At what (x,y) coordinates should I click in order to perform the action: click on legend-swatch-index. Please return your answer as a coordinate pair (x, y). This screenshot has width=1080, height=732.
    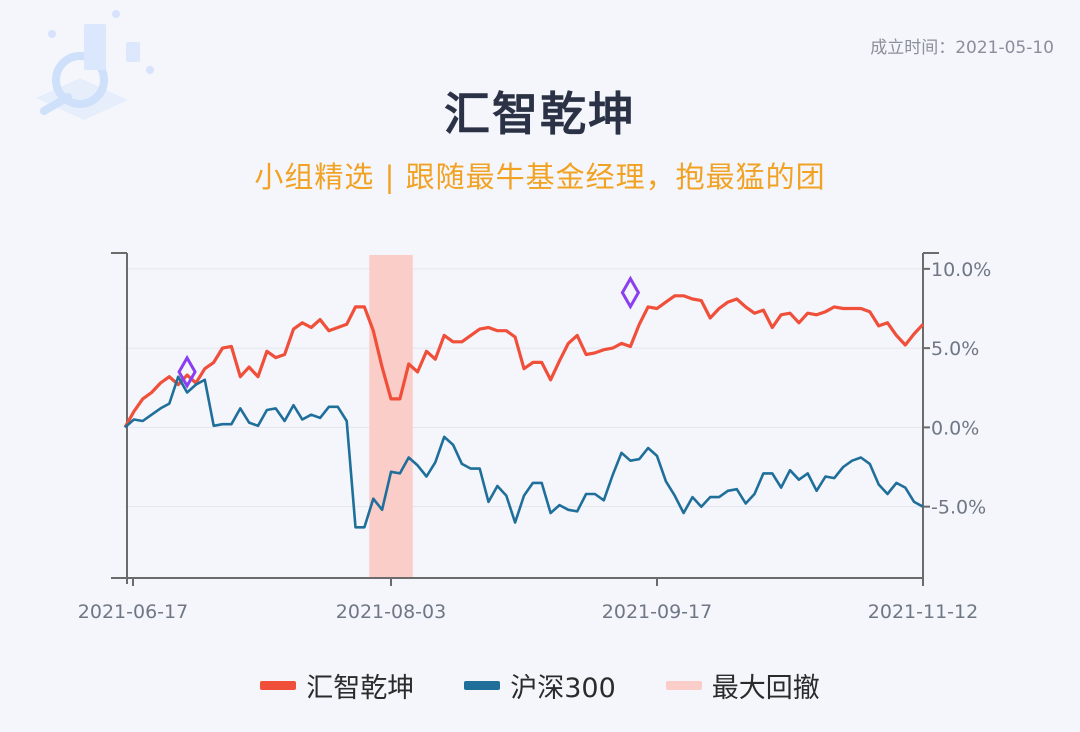
    Looking at the image, I should click on (482, 685).